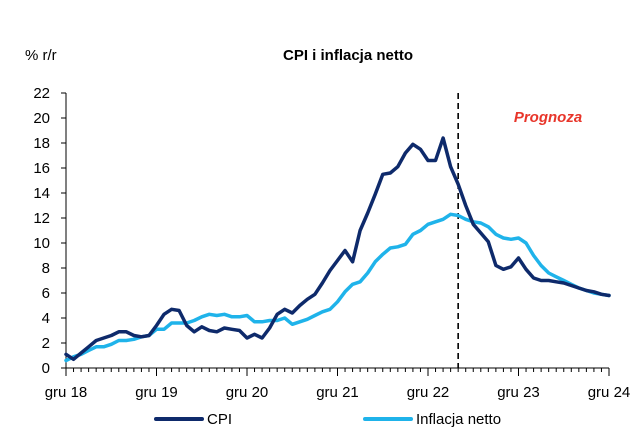  What do you see at coordinates (458, 419) in the screenshot?
I see `legend-label: Inflacja netto` at bounding box center [458, 419].